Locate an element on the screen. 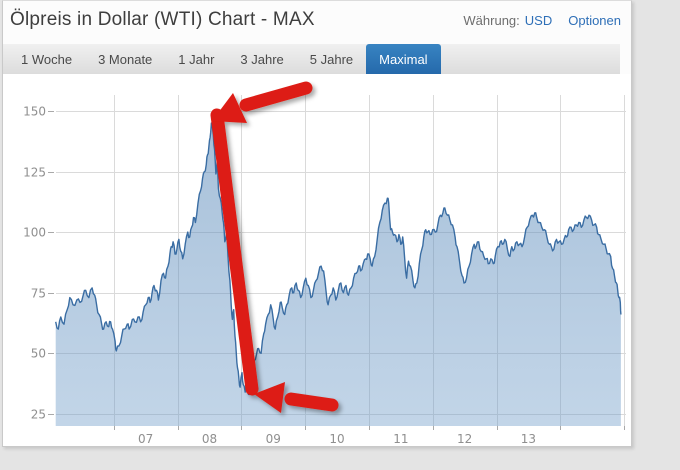 Image resolution: width=680 pixels, height=470 pixels. options-link: Optionen is located at coordinates (594, 20).